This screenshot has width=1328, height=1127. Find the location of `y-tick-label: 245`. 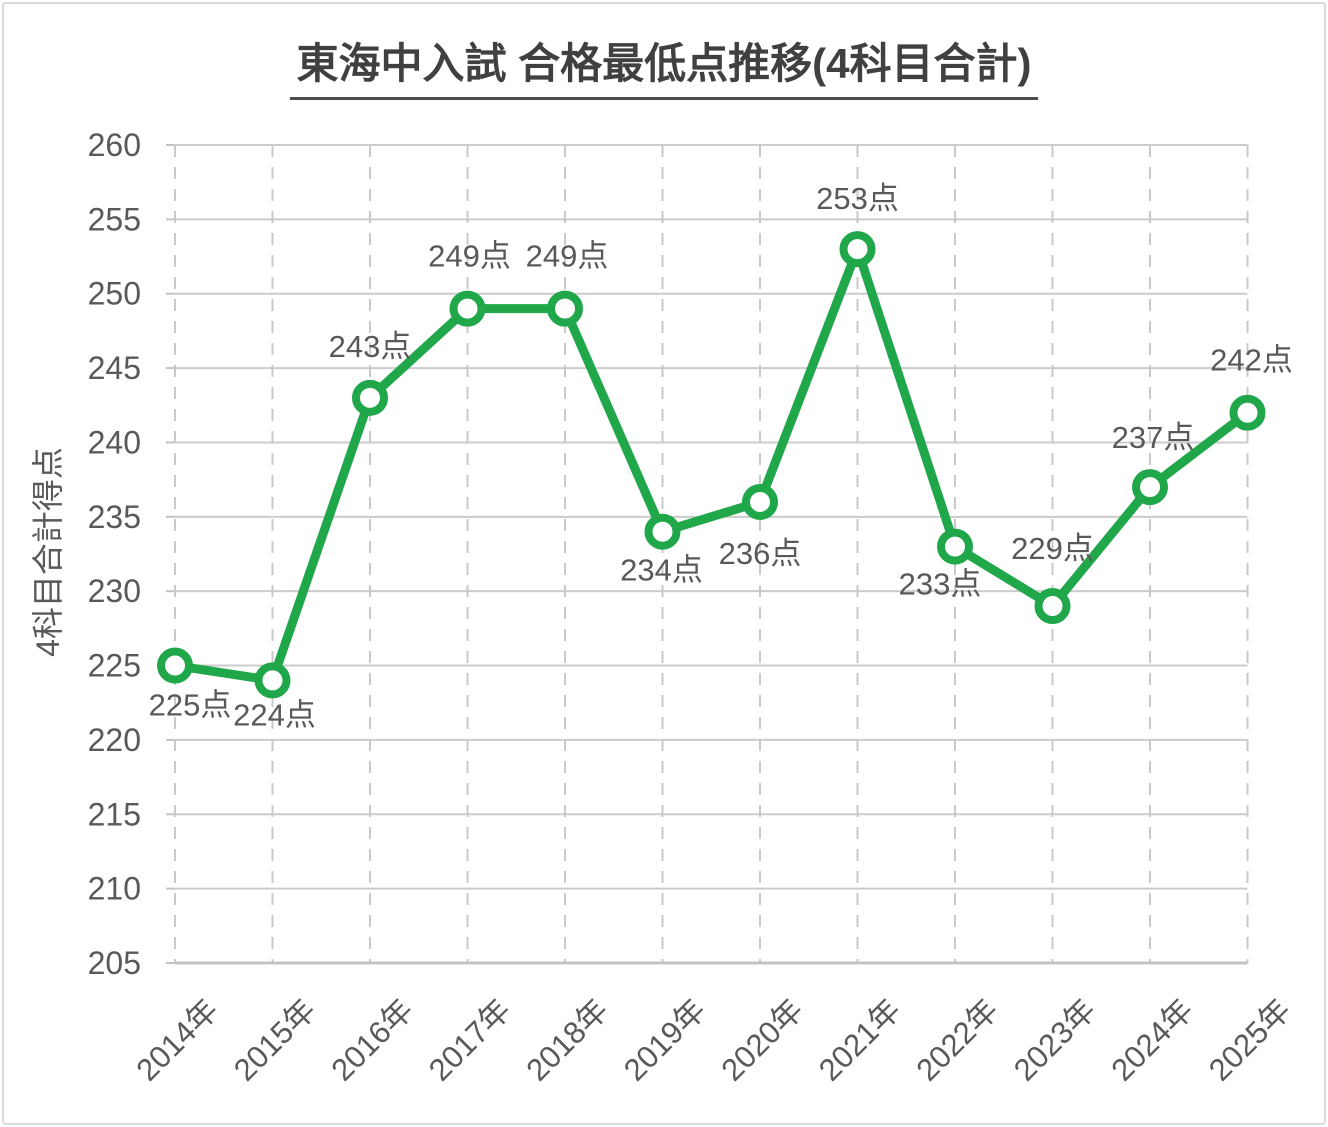

y-tick-label: 245 is located at coordinates (114, 368).